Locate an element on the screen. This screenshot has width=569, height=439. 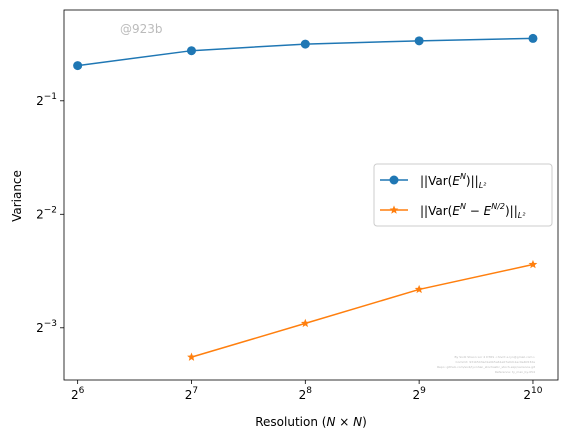
x-axis-ticks: 26 27 28 29 210 is located at coordinates (307, 391).